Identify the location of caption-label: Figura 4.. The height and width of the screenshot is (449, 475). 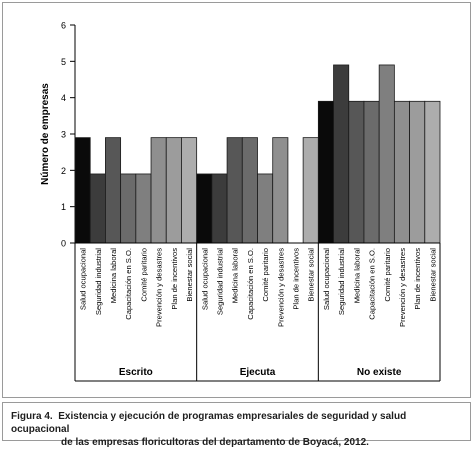
(32, 416).